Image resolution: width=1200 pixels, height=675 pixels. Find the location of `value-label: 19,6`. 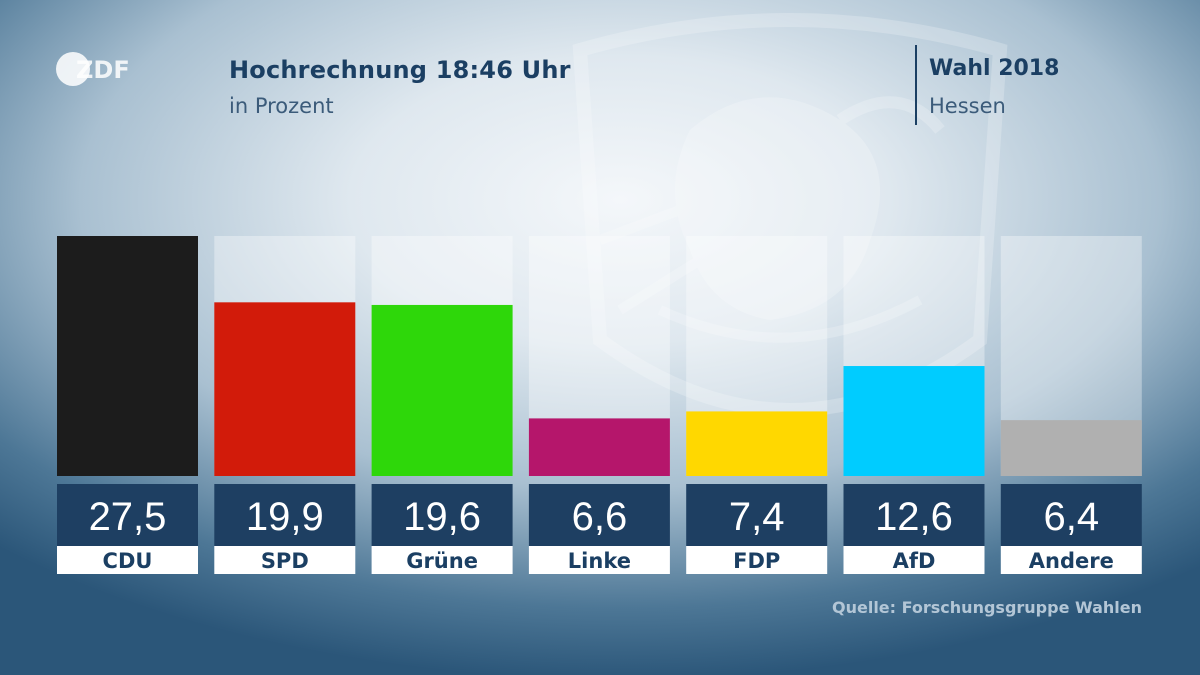

value-label: 19,6 is located at coordinates (442, 517).